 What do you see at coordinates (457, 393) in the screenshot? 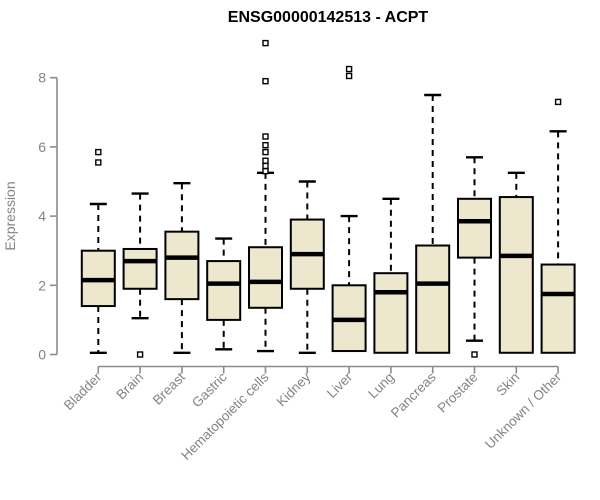
I see `x-category-label-prostate: Prostate` at bounding box center [457, 393].